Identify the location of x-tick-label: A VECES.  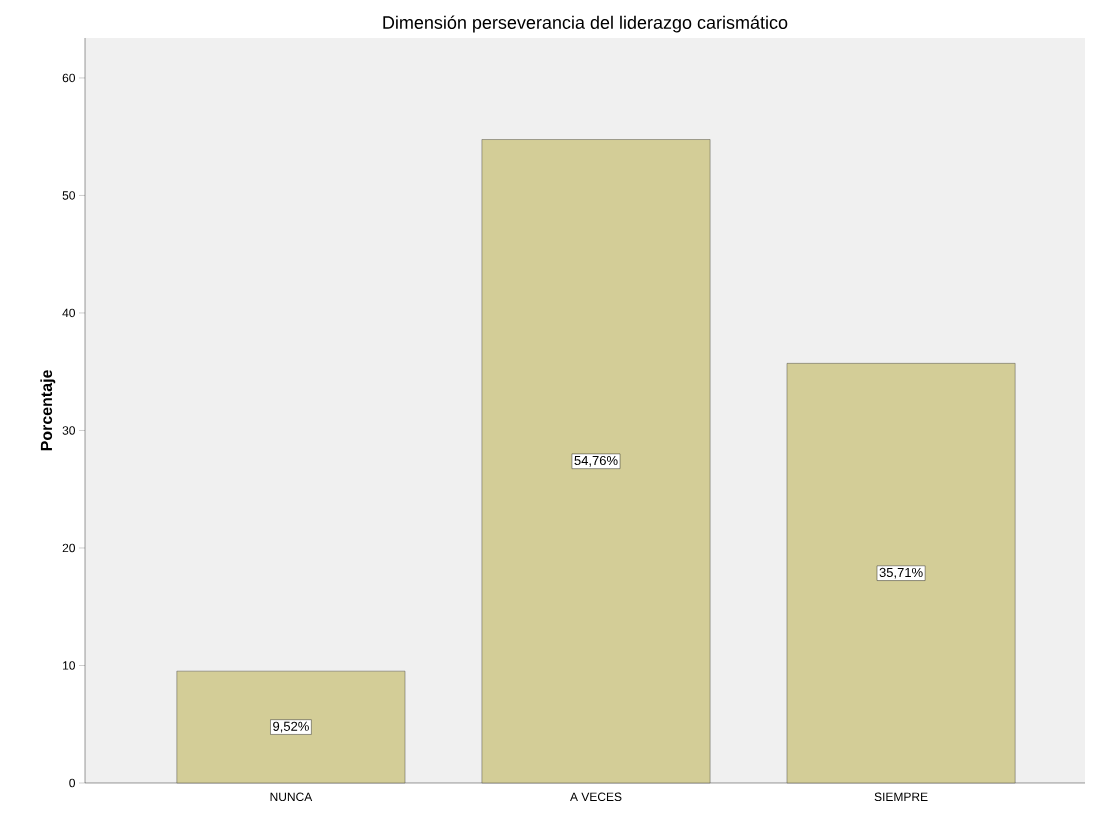
(596, 797).